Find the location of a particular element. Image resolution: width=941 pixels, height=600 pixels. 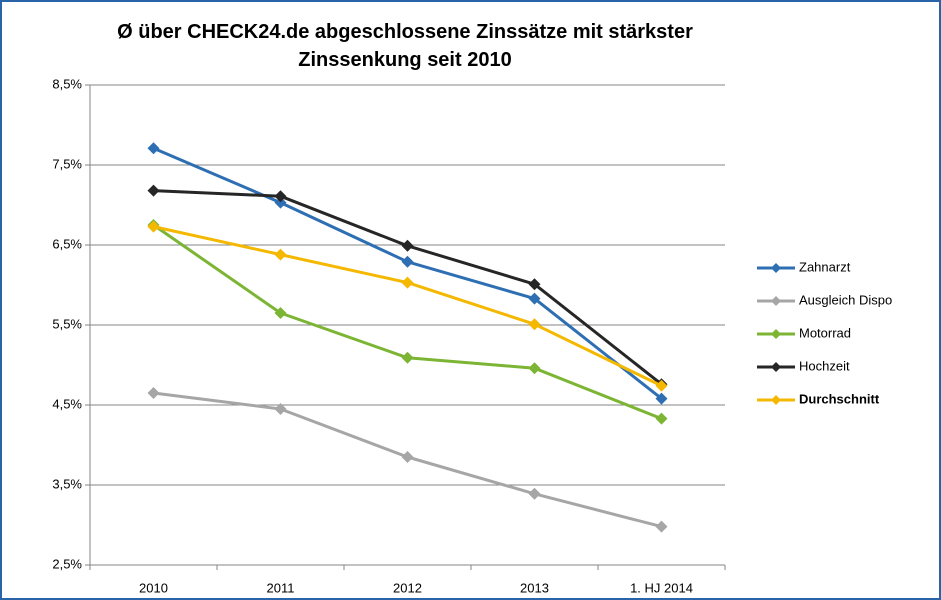

y-tick-label: 6,5% is located at coordinates (67, 243).